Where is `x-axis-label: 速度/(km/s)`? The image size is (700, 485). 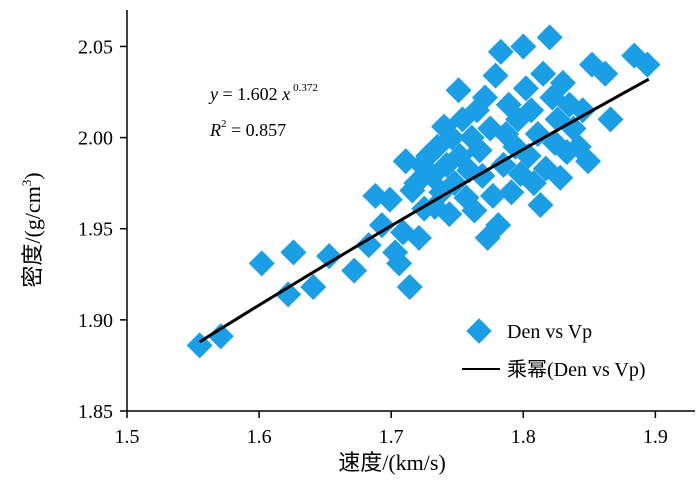
x-axis-label: 速度/(km/s) is located at coordinates (392, 462).